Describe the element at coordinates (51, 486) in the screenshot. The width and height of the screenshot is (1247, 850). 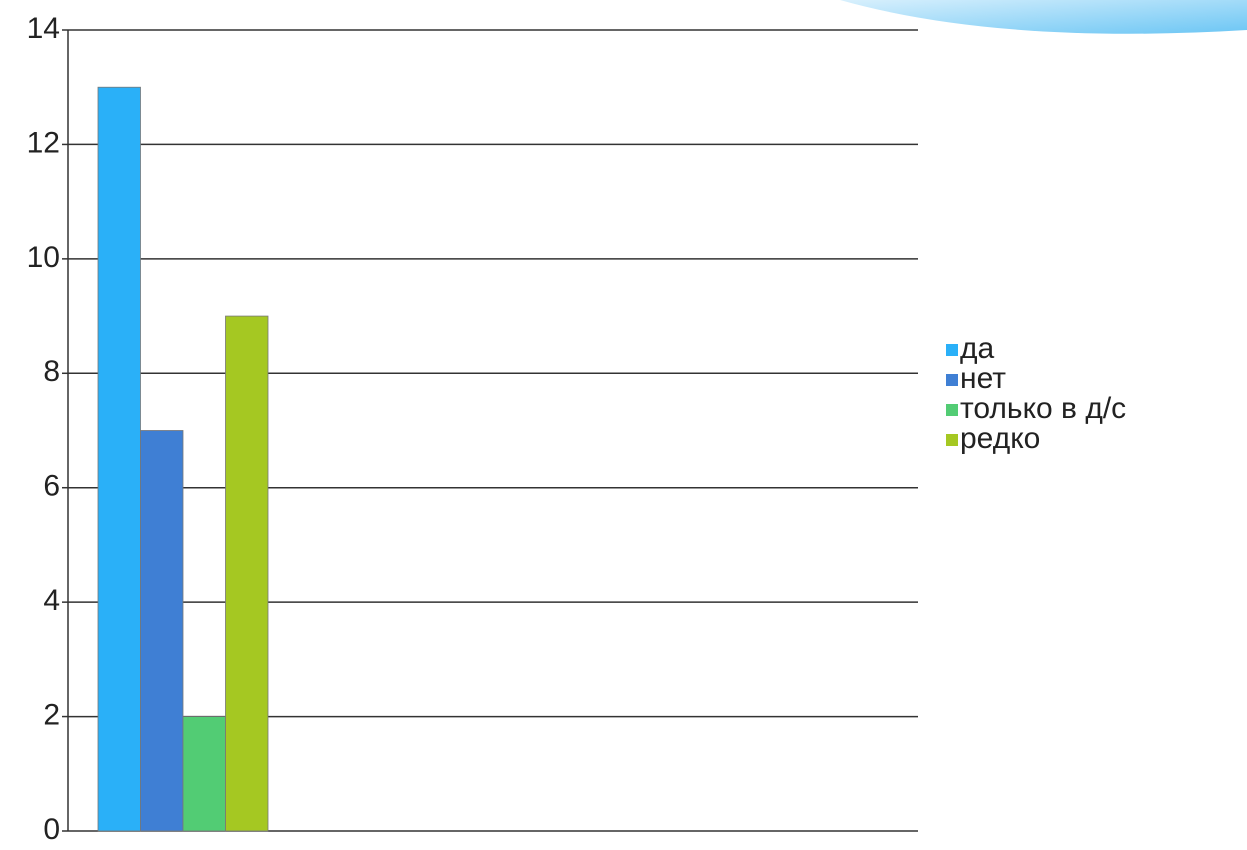
I see `y-tick-label: 6` at that location.